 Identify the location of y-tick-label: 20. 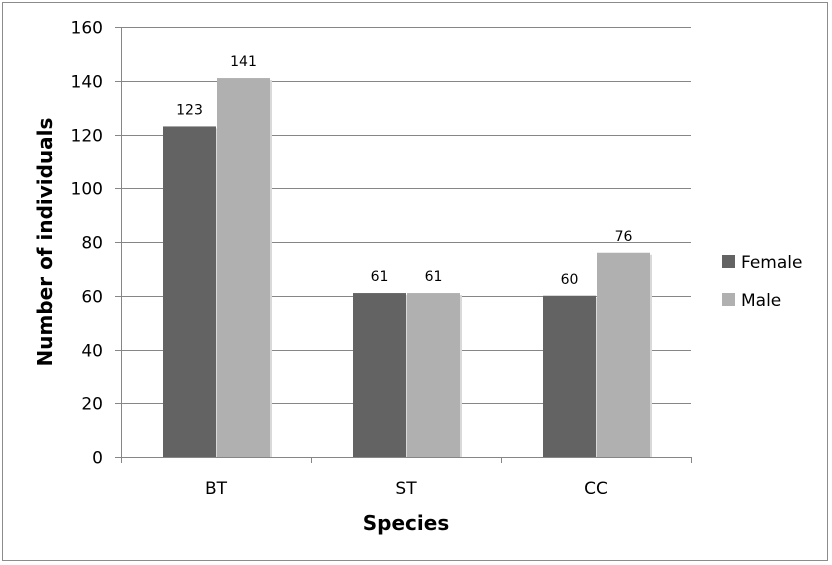
(92, 405).